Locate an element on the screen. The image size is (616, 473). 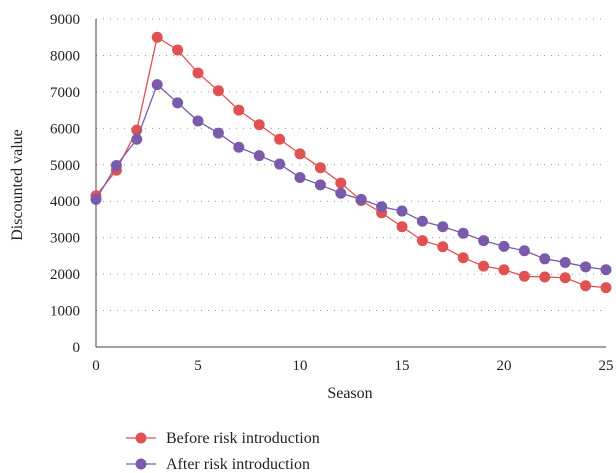
y-tick-label: 9000 is located at coordinates (65, 20).